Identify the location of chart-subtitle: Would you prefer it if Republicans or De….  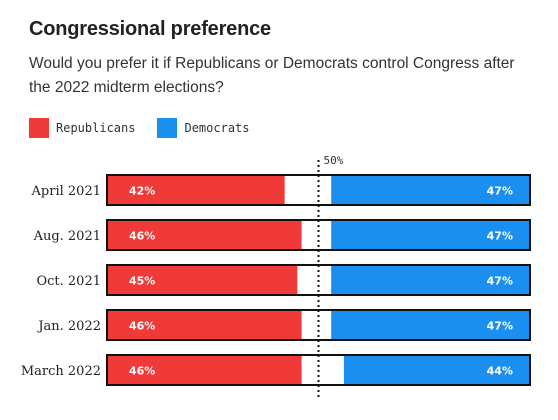
(272, 75).